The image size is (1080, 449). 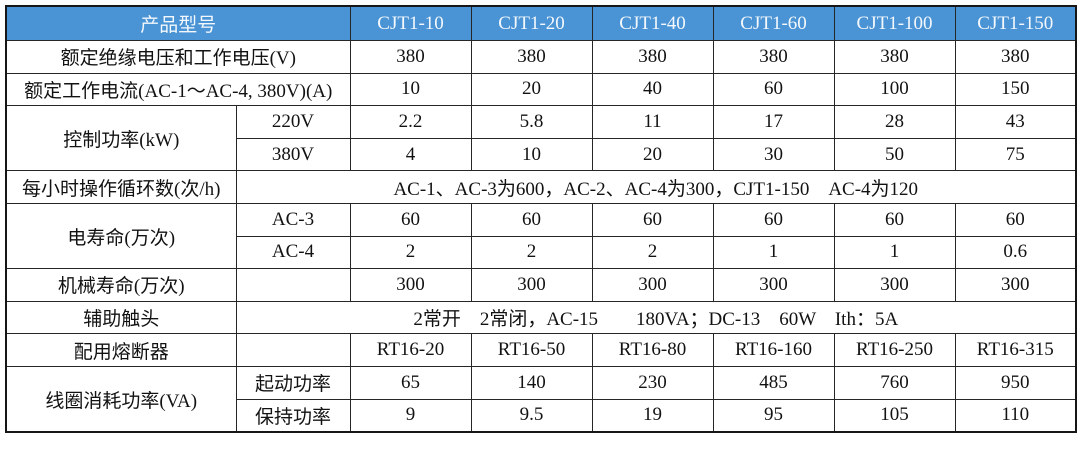 I want to click on value-cell: 43, so click(x=1015, y=122).